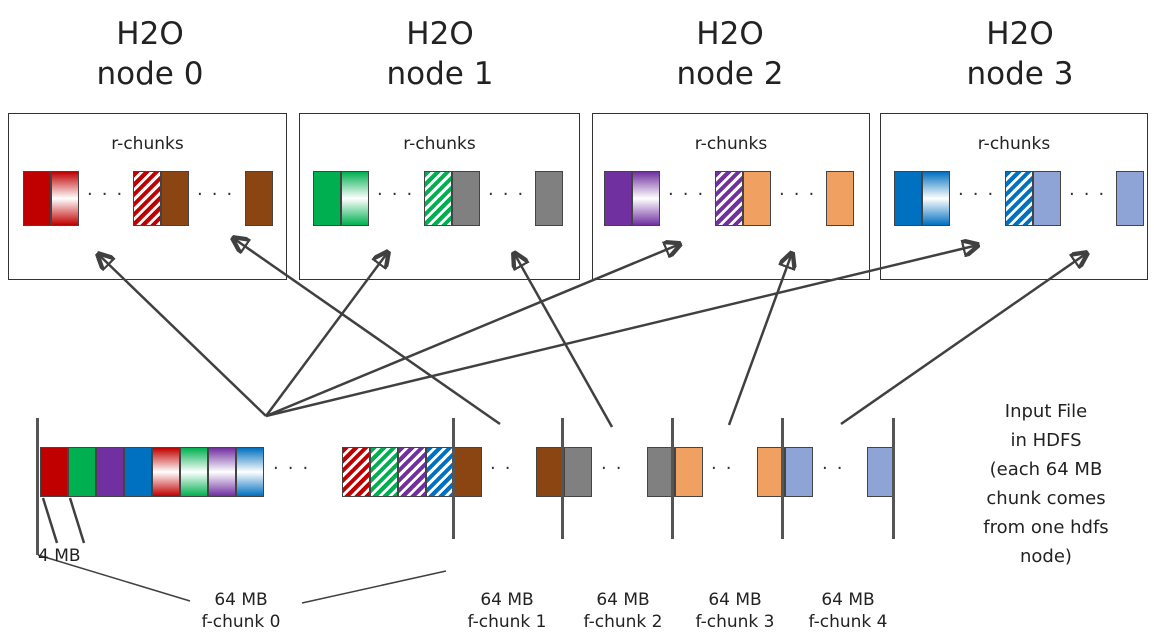  I want to click on arrow-fchunk4-to-node3, so click(963, 339).